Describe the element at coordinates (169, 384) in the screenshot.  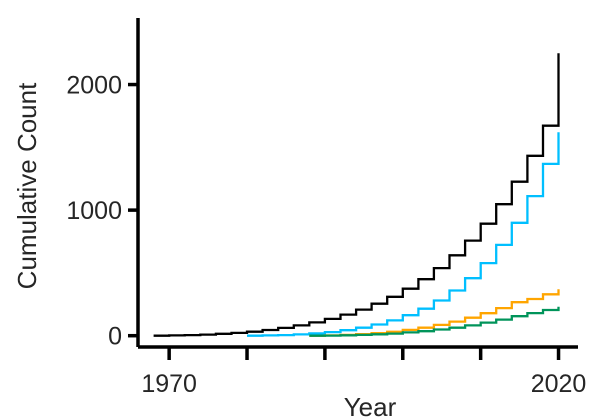
I see `x-tick-label: 1970` at that location.